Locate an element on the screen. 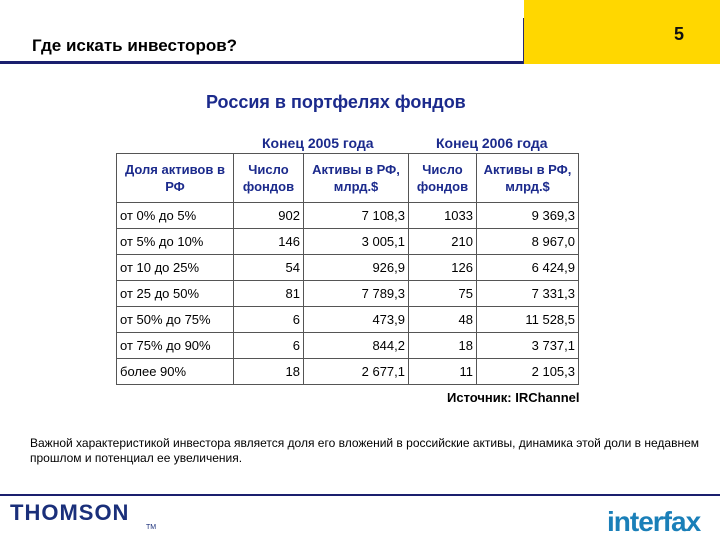 This screenshot has height=540, width=720. cell-assets-2006: 6 424,9 is located at coordinates (527, 267).